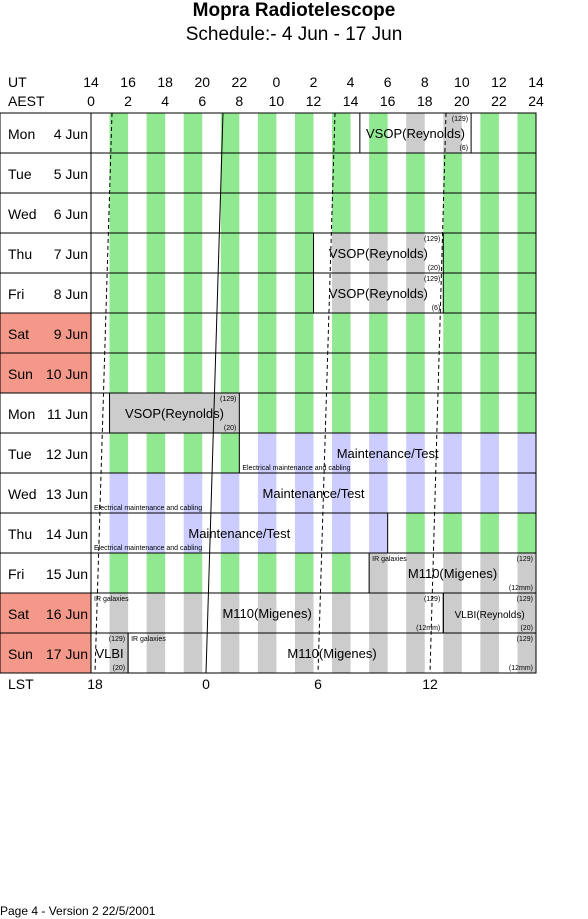 This screenshot has height=919, width=588. I want to click on date-label: 15 Jun, so click(67, 574).